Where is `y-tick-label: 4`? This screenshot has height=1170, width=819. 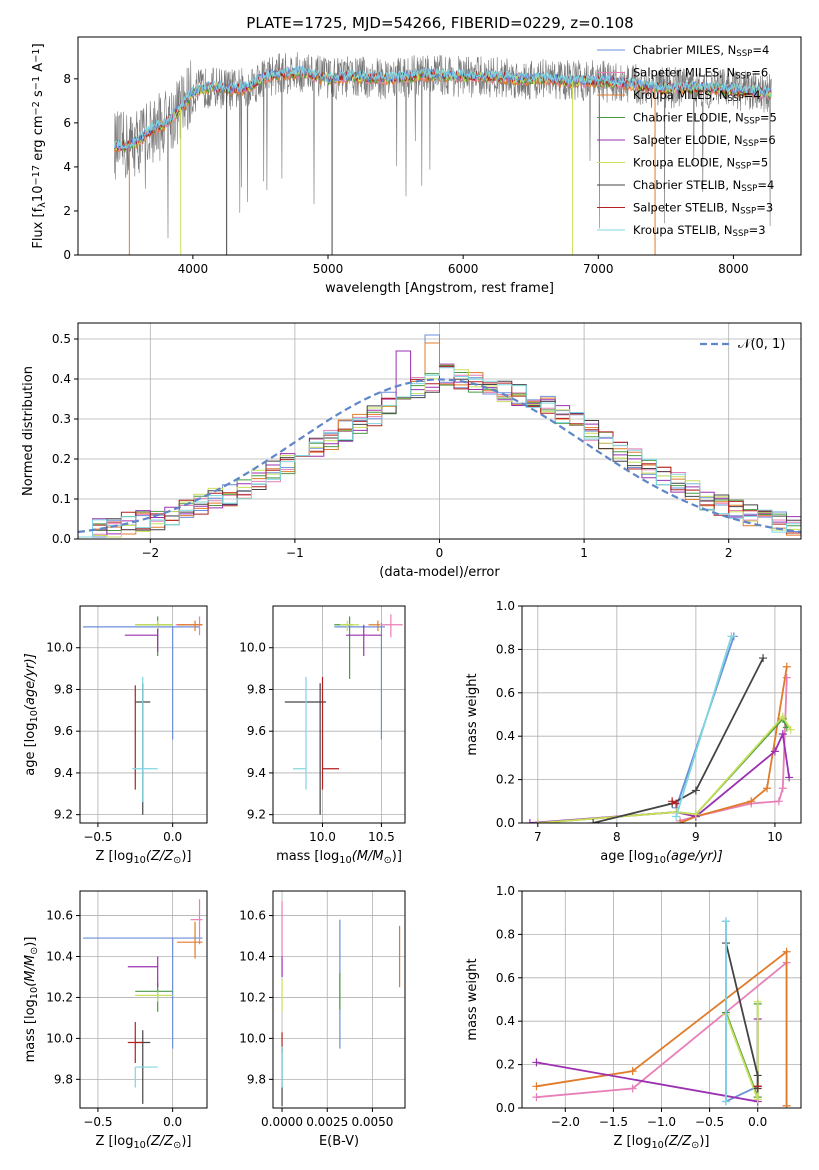 y-tick-label: 4 is located at coordinates (67, 167).